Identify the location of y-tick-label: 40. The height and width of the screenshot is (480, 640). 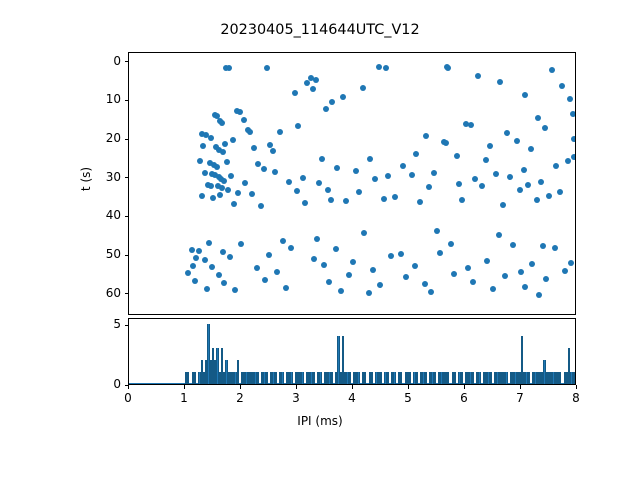
(113, 215).